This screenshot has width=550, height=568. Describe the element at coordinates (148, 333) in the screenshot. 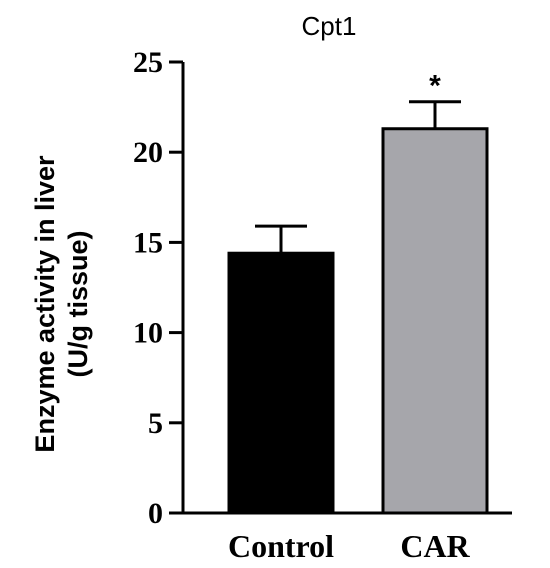

I see `y-tick-label: 10` at that location.